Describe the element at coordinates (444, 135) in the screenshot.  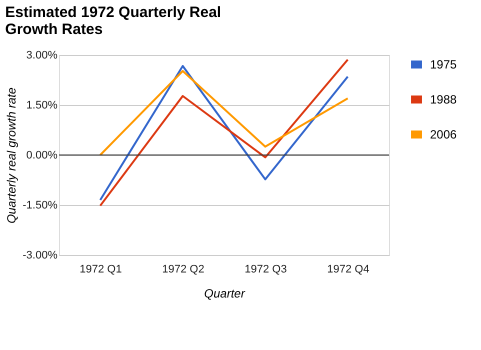
I see `legend-label: 2006` at that location.